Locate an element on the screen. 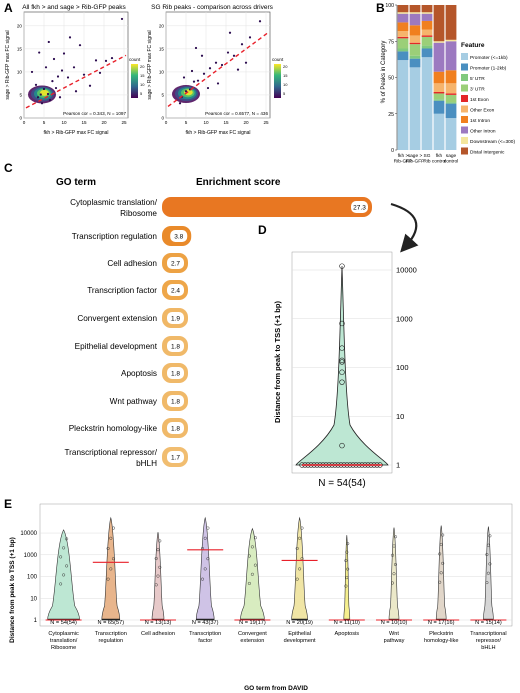 Image resolution: width=520 pixels, height=693 pixels. b-legend-label: Promoter (<=1kb) is located at coordinates (489, 58).